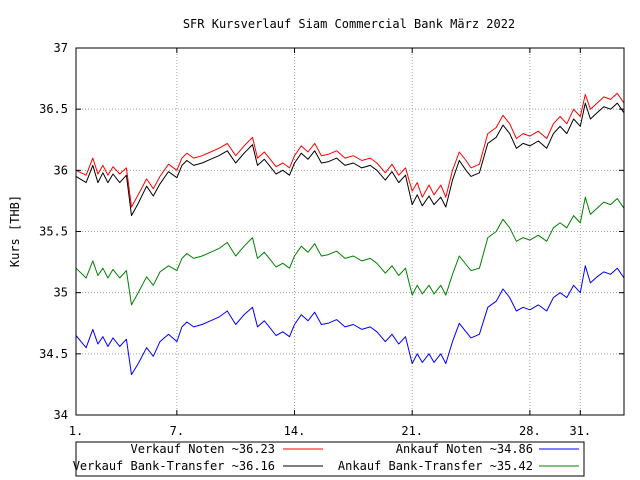  I want to click on y-tick-label: 35, so click(61, 293).